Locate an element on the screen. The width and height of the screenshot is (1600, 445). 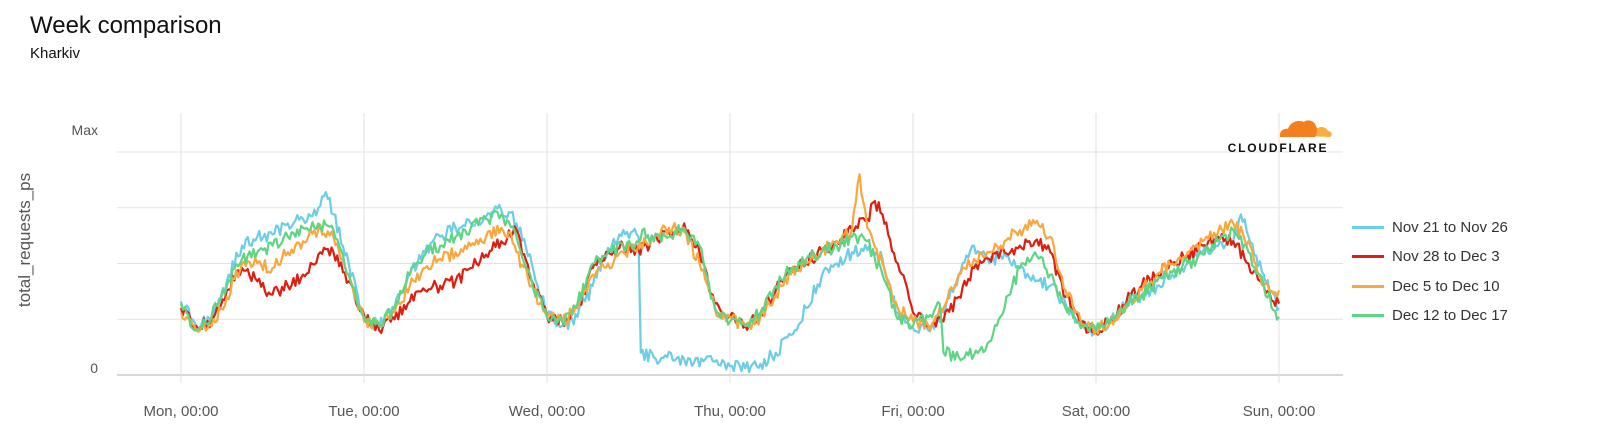
legend-item: Nov 21 to Nov 26 is located at coordinates (1430, 227).